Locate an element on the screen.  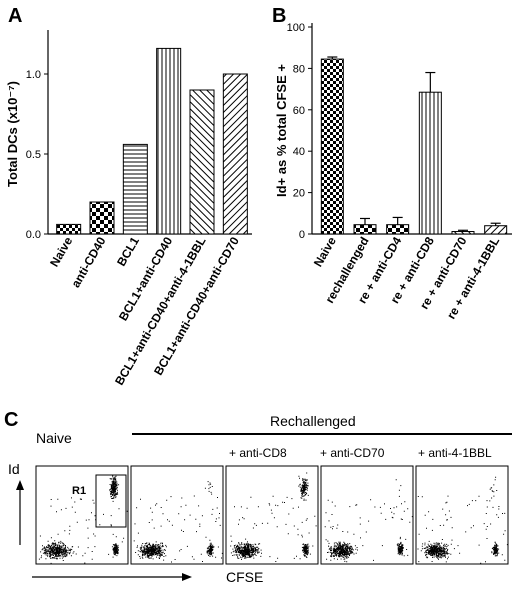
y-axis-label: Total DCs (x10⁻⁷) is located at coordinates (12, 134).